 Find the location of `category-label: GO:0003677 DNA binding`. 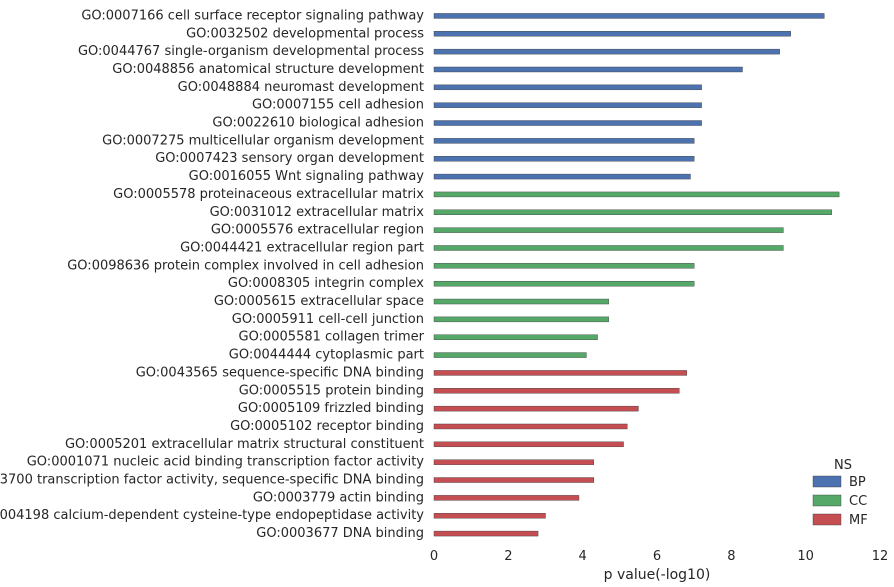

category-label: GO:0003677 DNA binding is located at coordinates (340, 533).